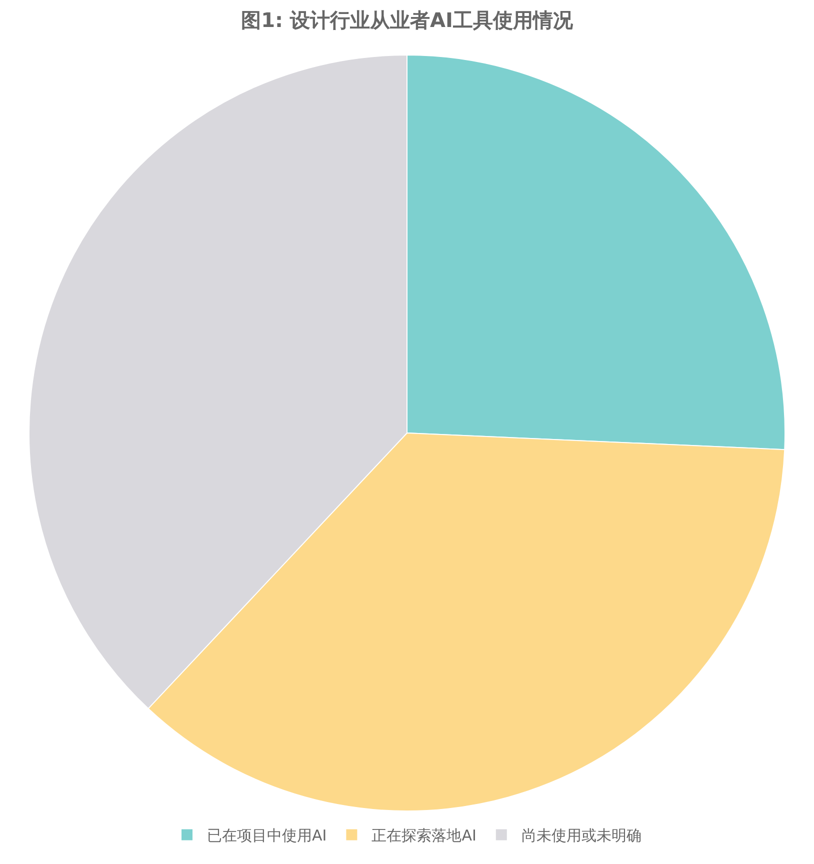 This screenshot has width=814, height=864. I want to click on chart-title: 图1: 设计行业从业者AI工具使用情况, so click(407, 20).